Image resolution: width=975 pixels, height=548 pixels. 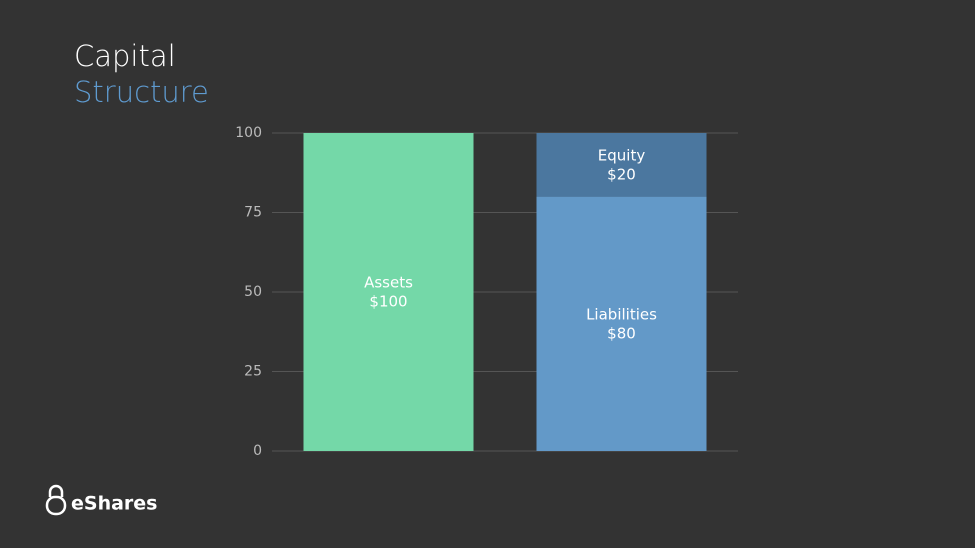 What do you see at coordinates (621, 333) in the screenshot?
I see `data-label: $80` at bounding box center [621, 333].